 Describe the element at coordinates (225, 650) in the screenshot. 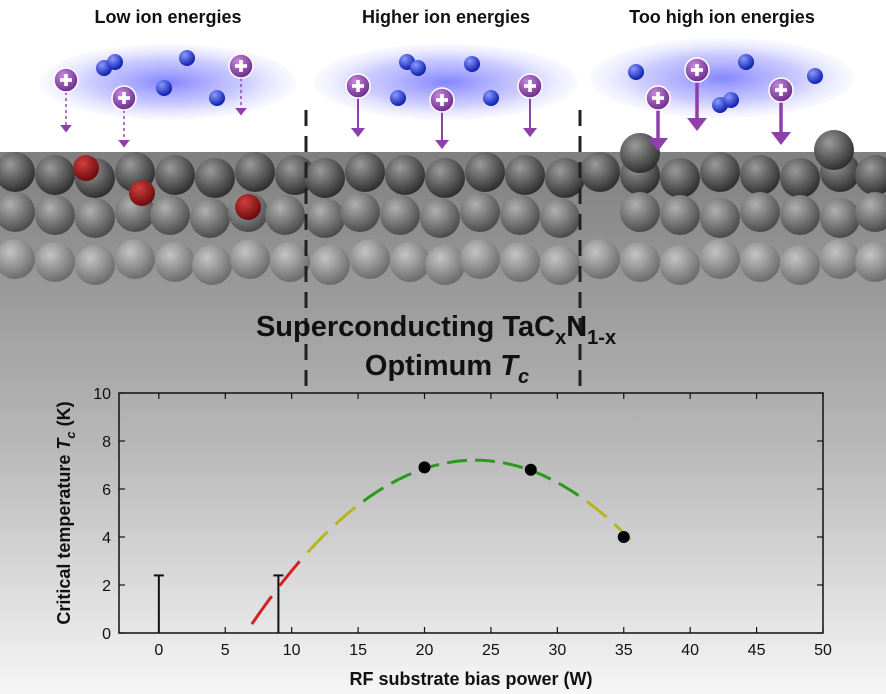

I see `x-tick-label: 5` at that location.